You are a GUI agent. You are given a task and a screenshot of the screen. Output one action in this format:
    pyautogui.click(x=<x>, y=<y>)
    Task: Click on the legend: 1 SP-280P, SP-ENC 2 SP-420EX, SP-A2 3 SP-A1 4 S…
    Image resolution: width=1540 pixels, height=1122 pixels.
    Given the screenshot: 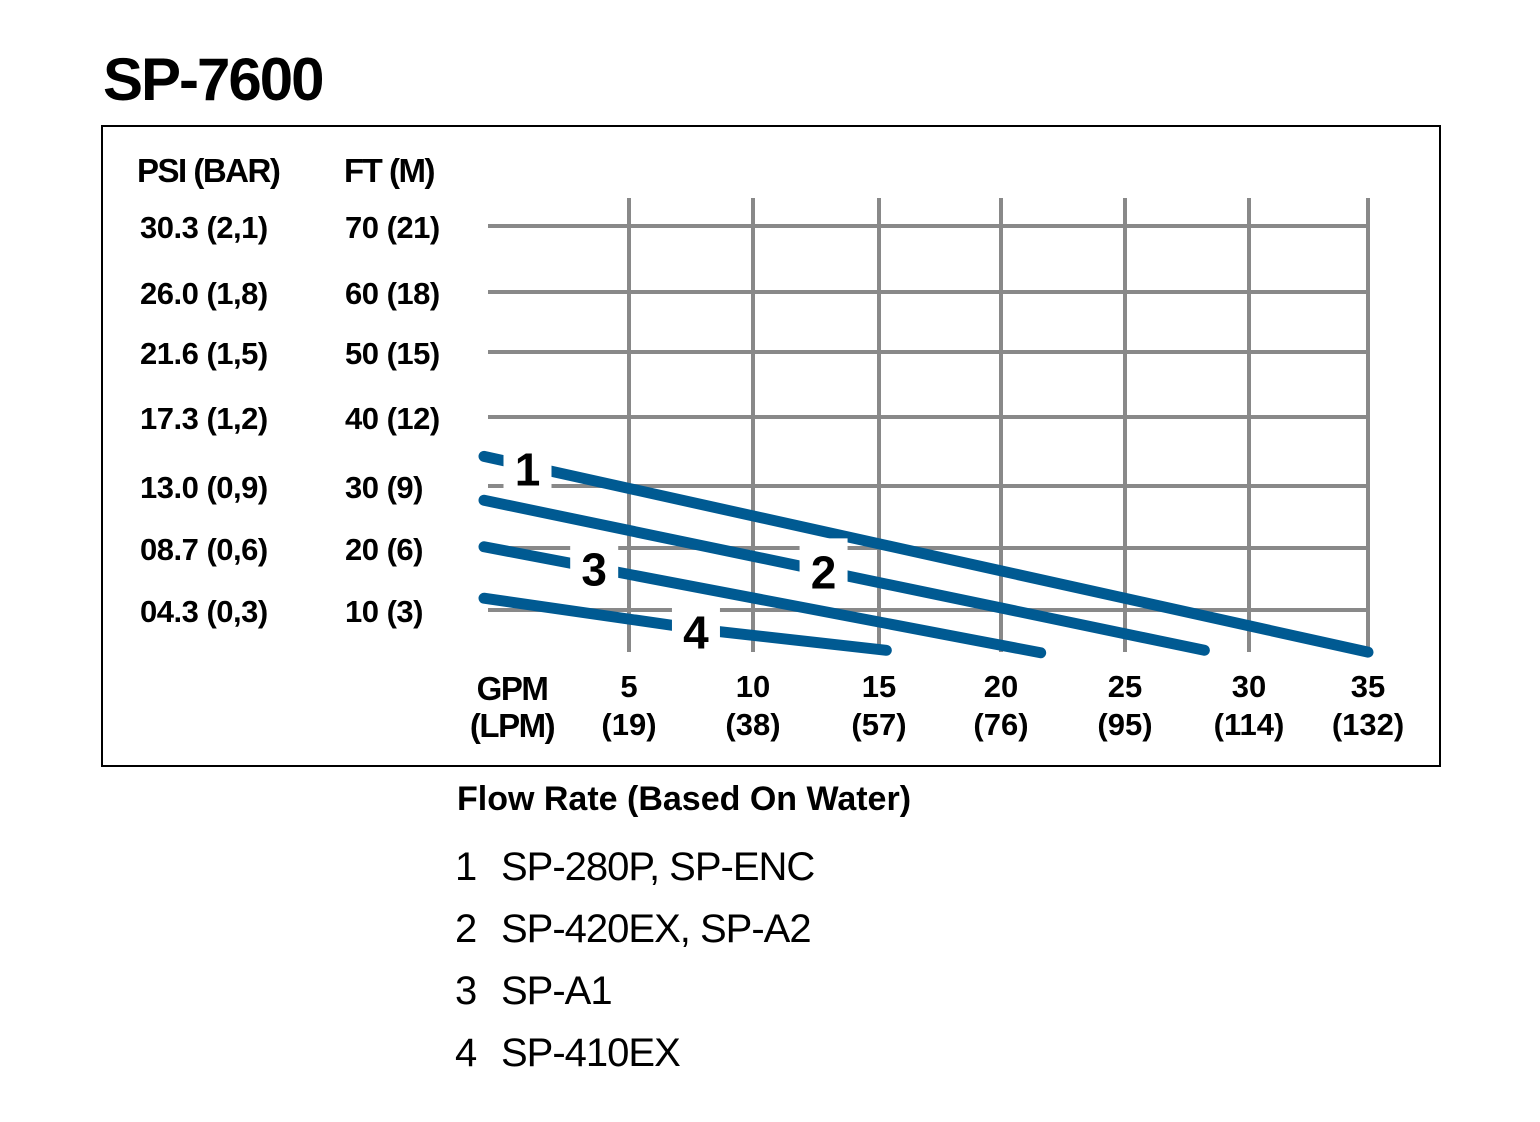 What is the action you would take?
    pyautogui.click(x=635, y=960)
    